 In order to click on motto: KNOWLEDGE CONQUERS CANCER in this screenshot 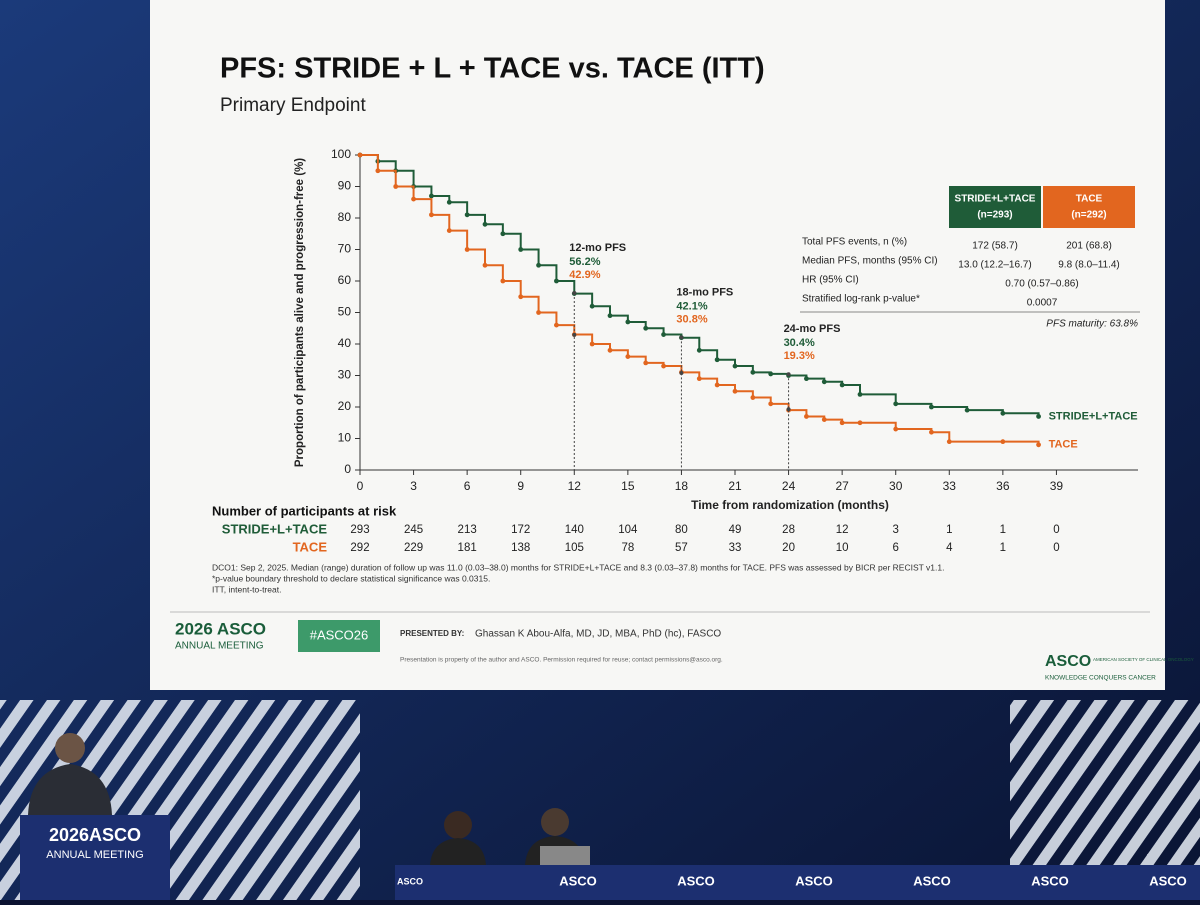, I will do `click(1100, 678)`.